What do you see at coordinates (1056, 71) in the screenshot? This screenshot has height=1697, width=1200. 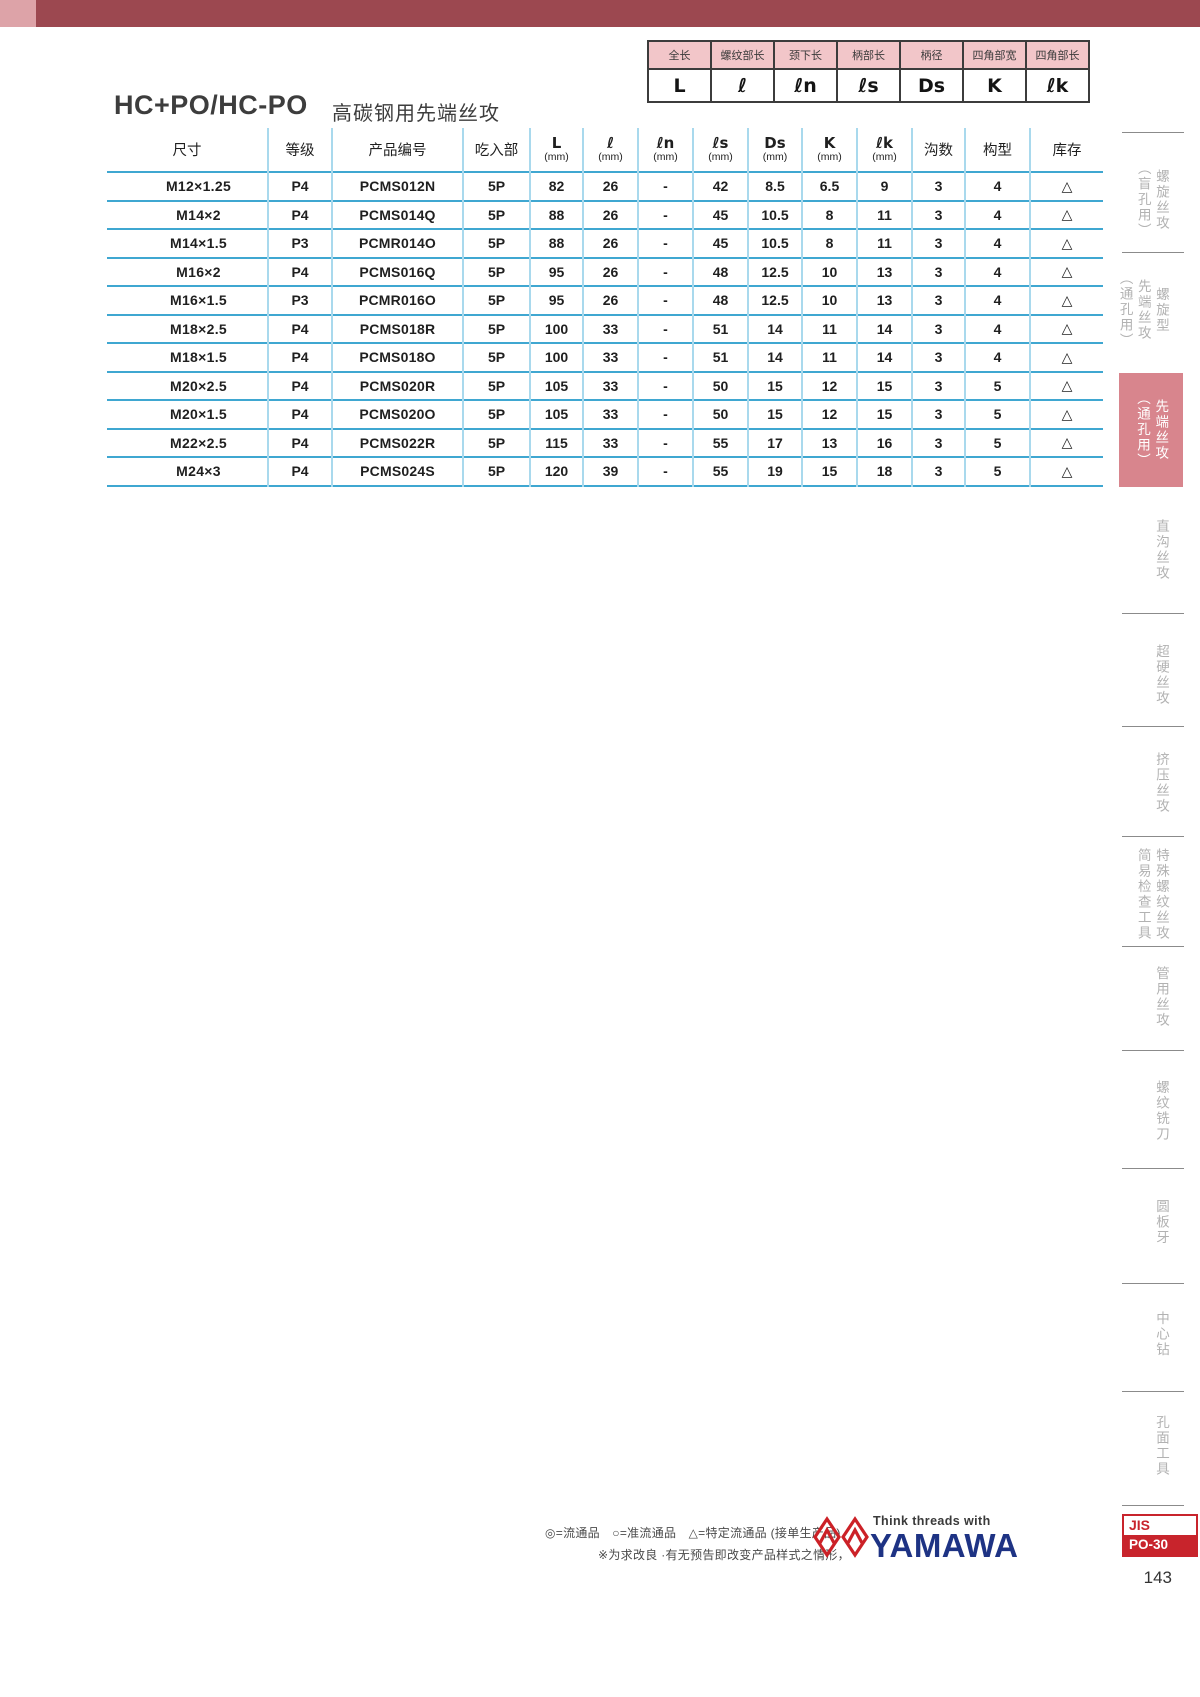 I see `legend-col-ℓk: 四角部长 ℓk` at bounding box center [1056, 71].